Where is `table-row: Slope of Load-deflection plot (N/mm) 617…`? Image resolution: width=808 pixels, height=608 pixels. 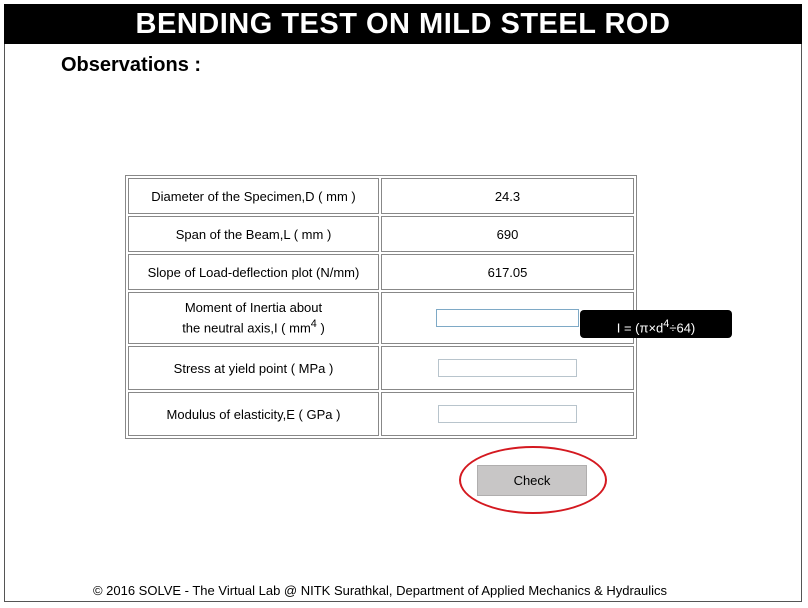 table-row: Slope of Load-deflection plot (N/mm) 617… is located at coordinates (381, 272).